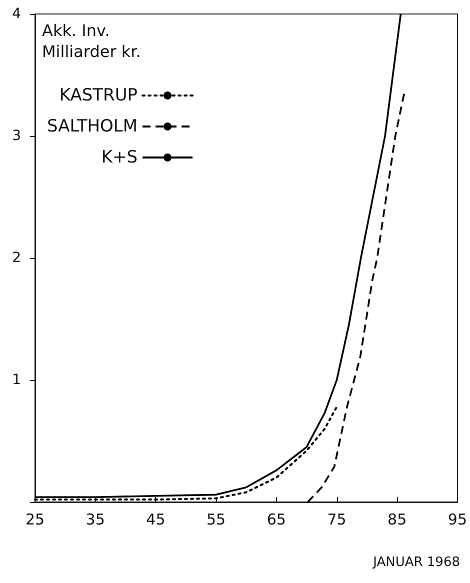 This screenshot has width=470, height=583. What do you see at coordinates (336, 519) in the screenshot?
I see `x-tick-label: 75` at bounding box center [336, 519].